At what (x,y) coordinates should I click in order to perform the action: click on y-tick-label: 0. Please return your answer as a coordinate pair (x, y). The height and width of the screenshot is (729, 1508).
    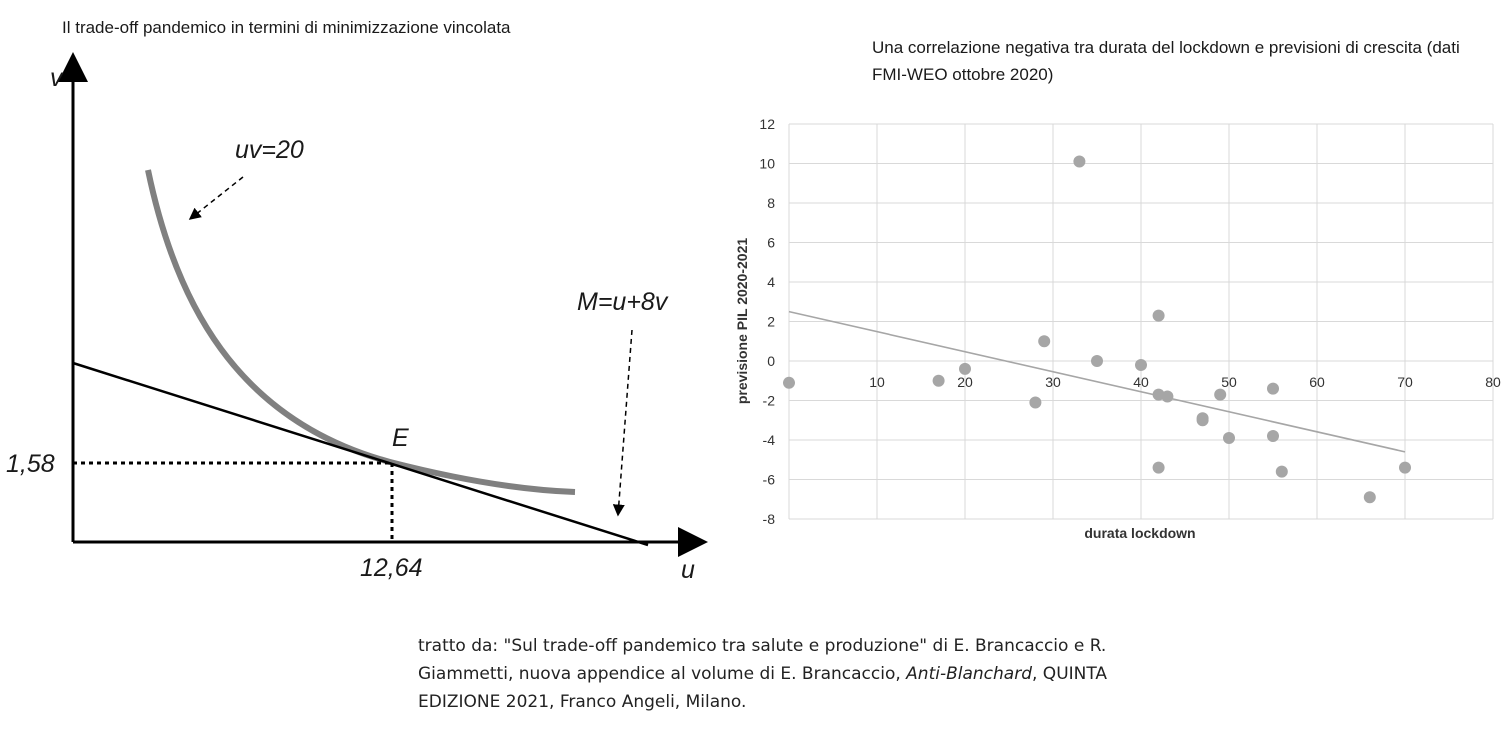
    Looking at the image, I should click on (771, 361).